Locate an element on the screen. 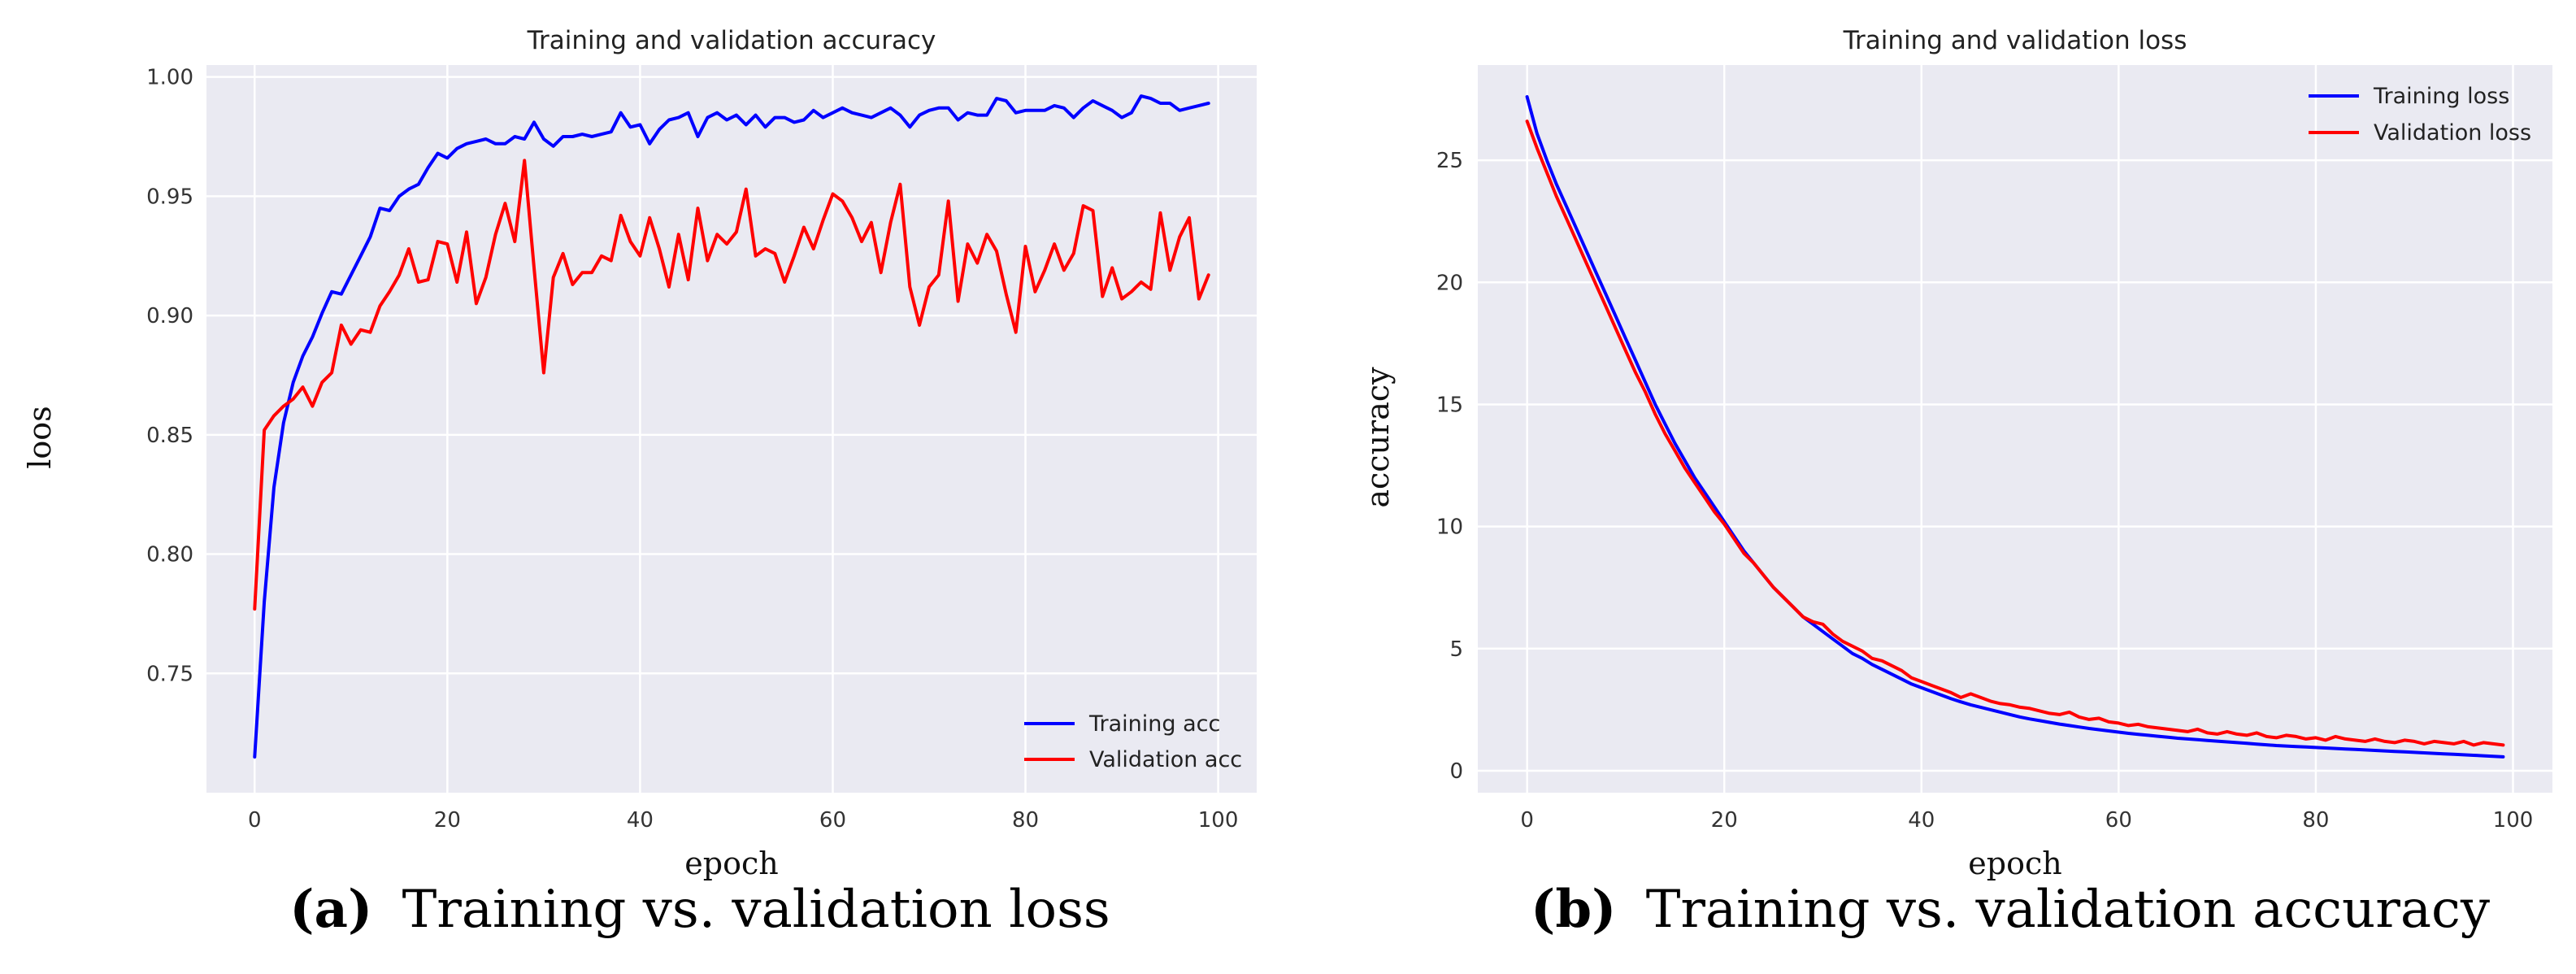 Image resolution: width=2576 pixels, height=974 pixels. chart-b-x-ticks: 0 20 40 60 80 100 is located at coordinates (2026, 820).